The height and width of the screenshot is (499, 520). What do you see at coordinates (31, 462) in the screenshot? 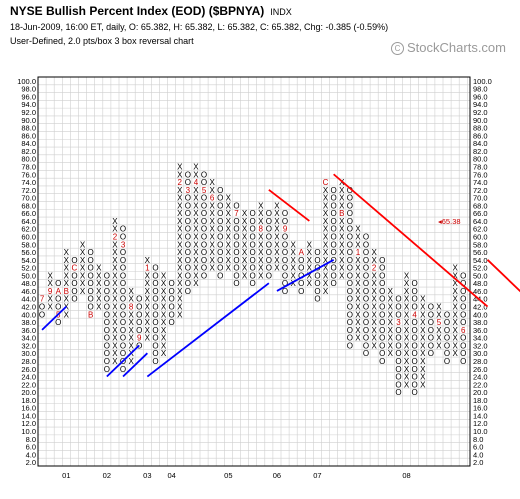
I see `y-tick-label-left: 2.0` at bounding box center [31, 462].